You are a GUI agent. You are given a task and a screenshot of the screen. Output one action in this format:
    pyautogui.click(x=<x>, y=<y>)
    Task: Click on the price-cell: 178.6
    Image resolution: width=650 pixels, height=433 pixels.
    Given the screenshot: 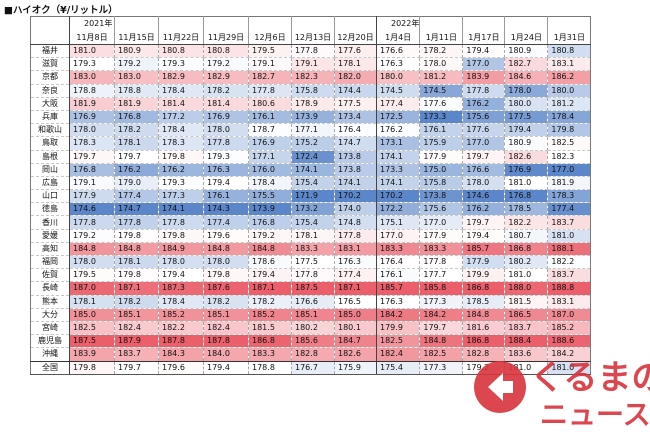 What is the action you would take?
    pyautogui.click(x=270, y=262)
    